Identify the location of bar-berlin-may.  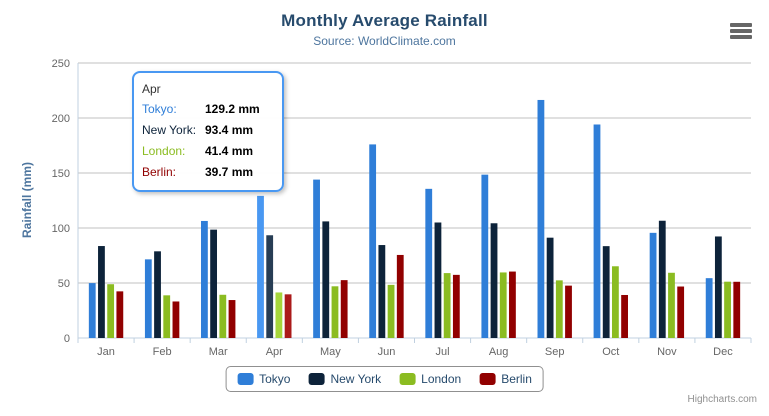
(344, 309).